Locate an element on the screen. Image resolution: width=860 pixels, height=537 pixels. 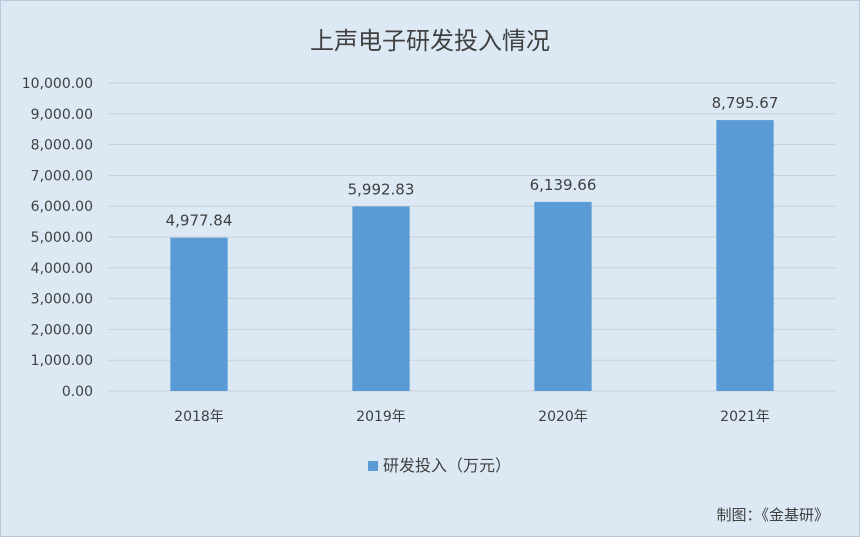
legend-swatch is located at coordinates (373, 466).